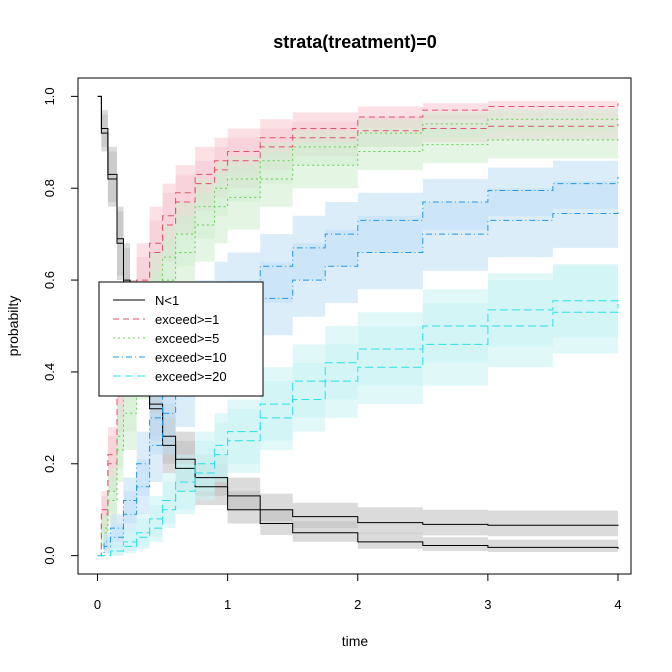  What do you see at coordinates (49, 464) in the screenshot?
I see `y-tick-label: 0.2` at bounding box center [49, 464].